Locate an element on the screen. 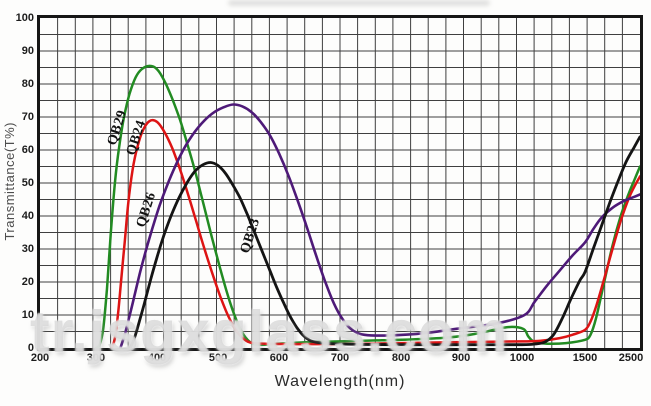 The height and width of the screenshot is (406, 651). y-tick-label-80: 80 is located at coordinates (27, 84).